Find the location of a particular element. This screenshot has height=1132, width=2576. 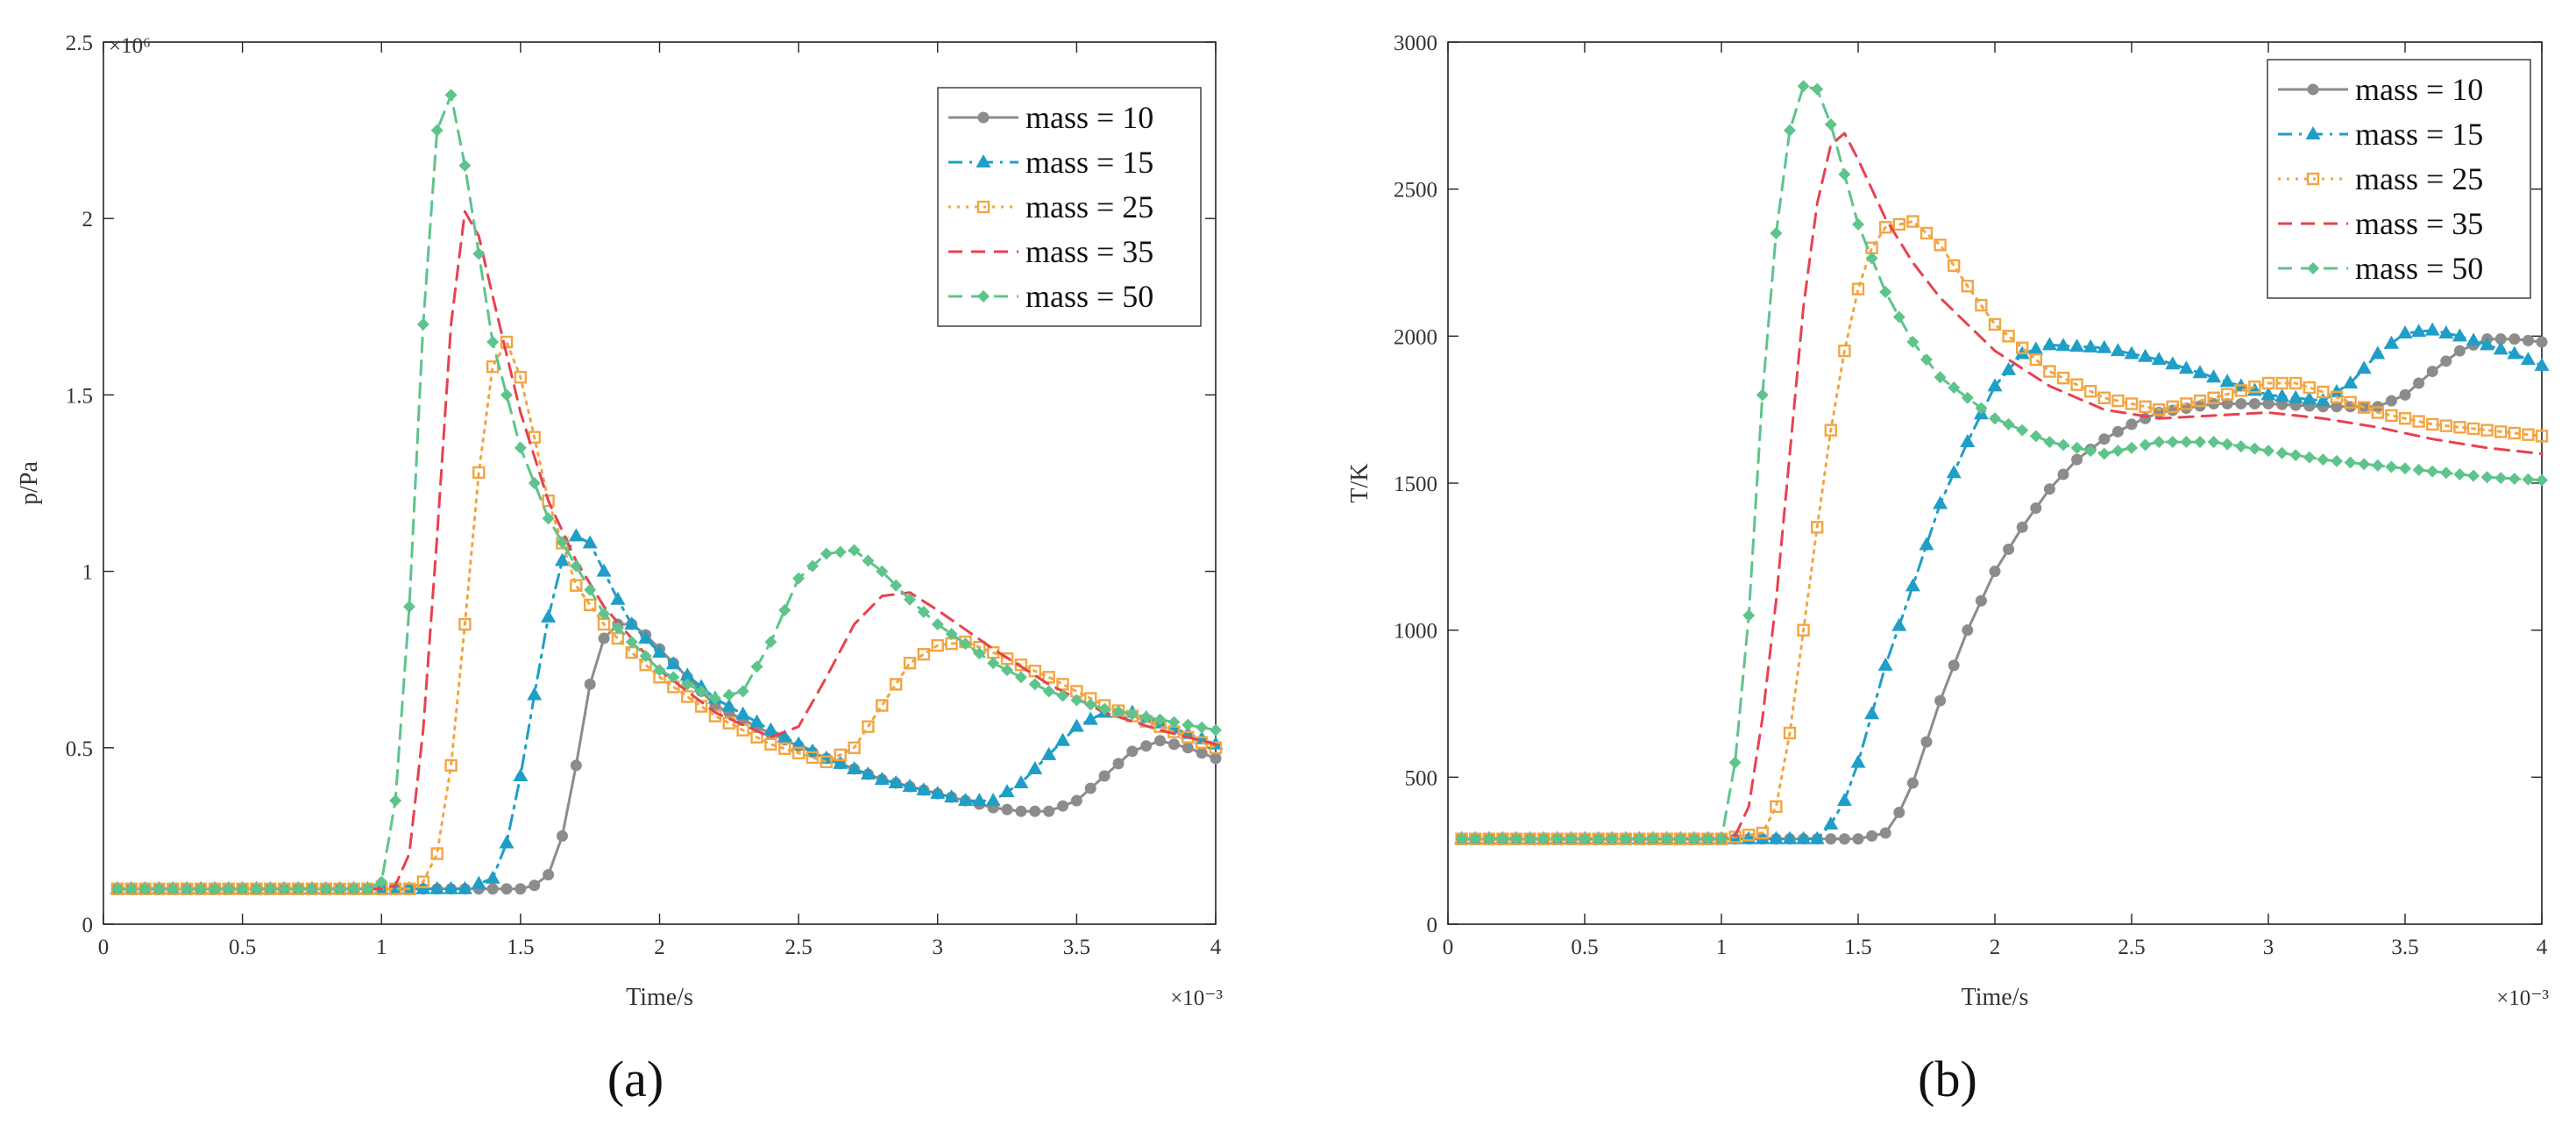

legend-box is located at coordinates (1069, 207).